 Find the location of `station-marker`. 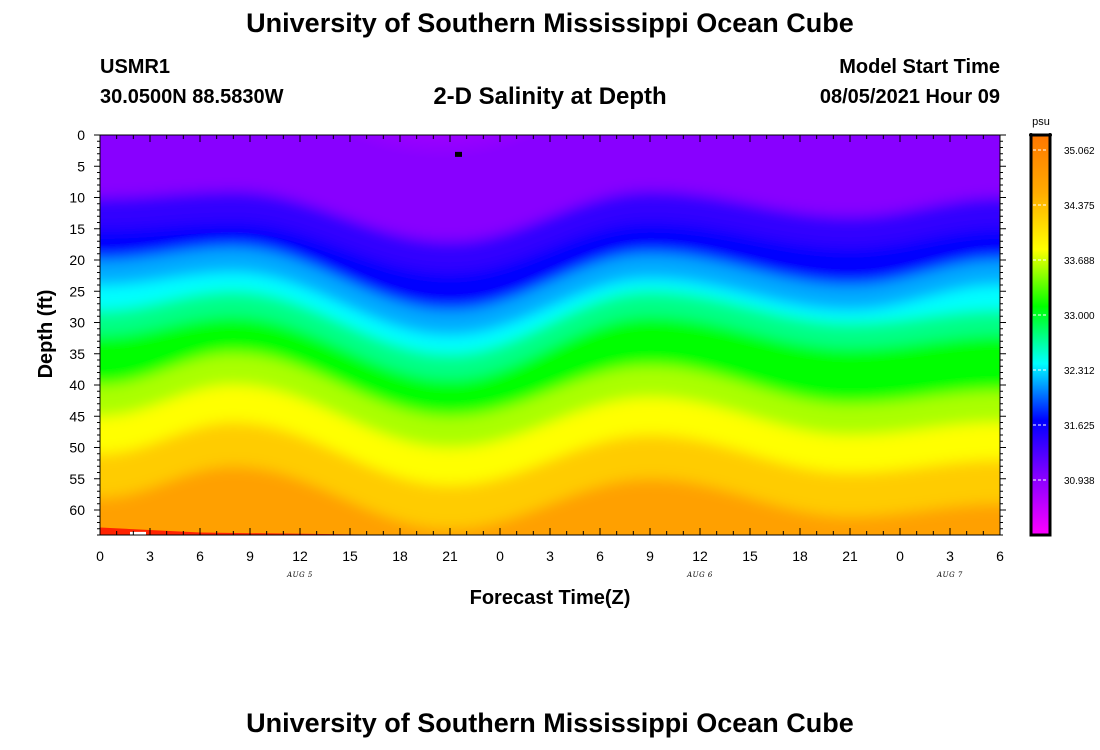

station-marker is located at coordinates (458, 154).